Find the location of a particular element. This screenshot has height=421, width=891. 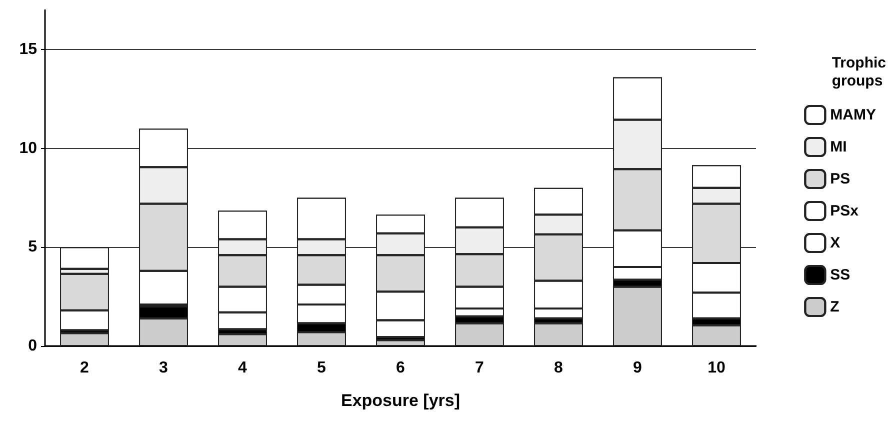

y-tick-label: 10 is located at coordinates (28, 148).